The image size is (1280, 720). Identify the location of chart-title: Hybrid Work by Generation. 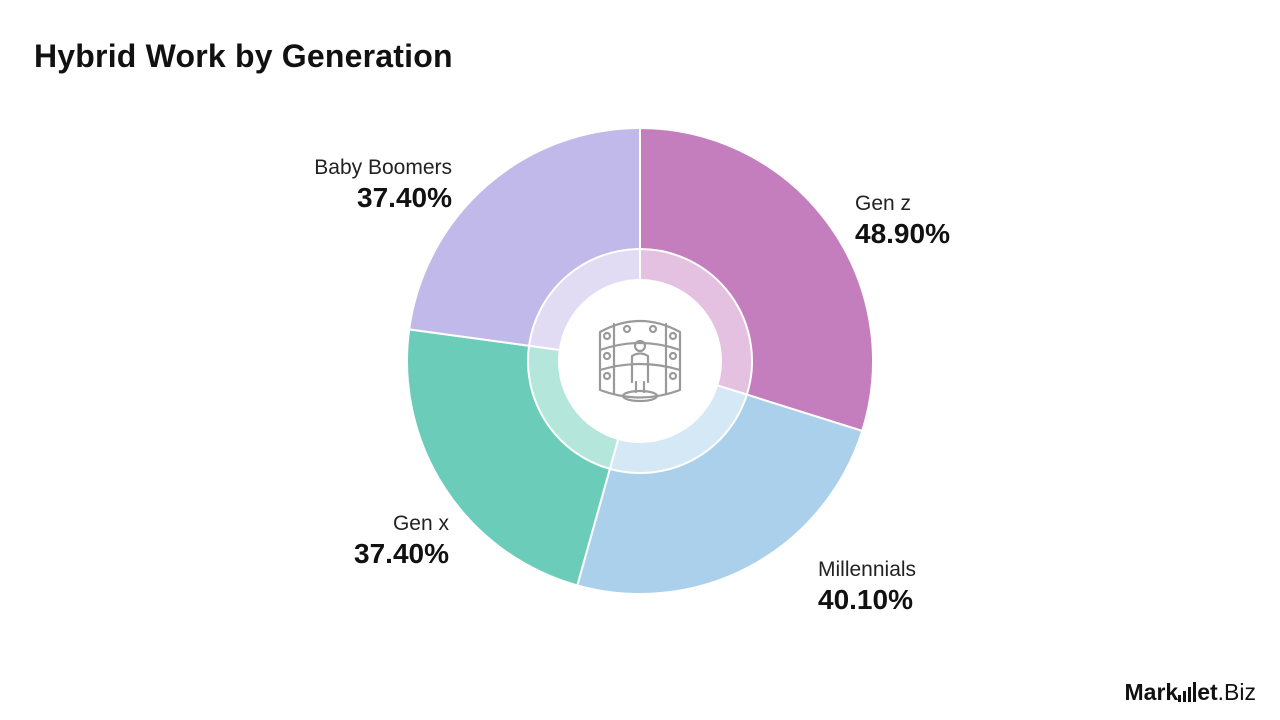
(243, 56).